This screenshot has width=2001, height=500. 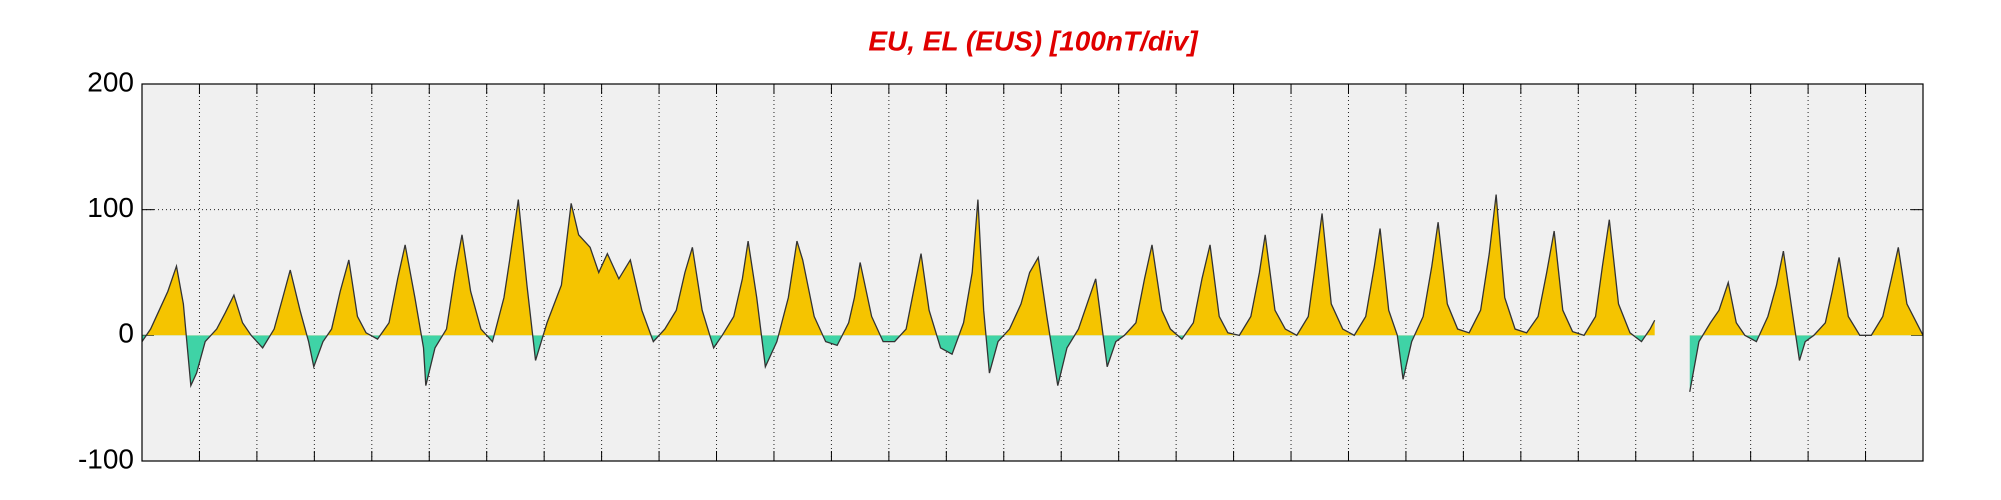 What do you see at coordinates (106, 458) in the screenshot?
I see `y-tick-label: -100` at bounding box center [106, 458].